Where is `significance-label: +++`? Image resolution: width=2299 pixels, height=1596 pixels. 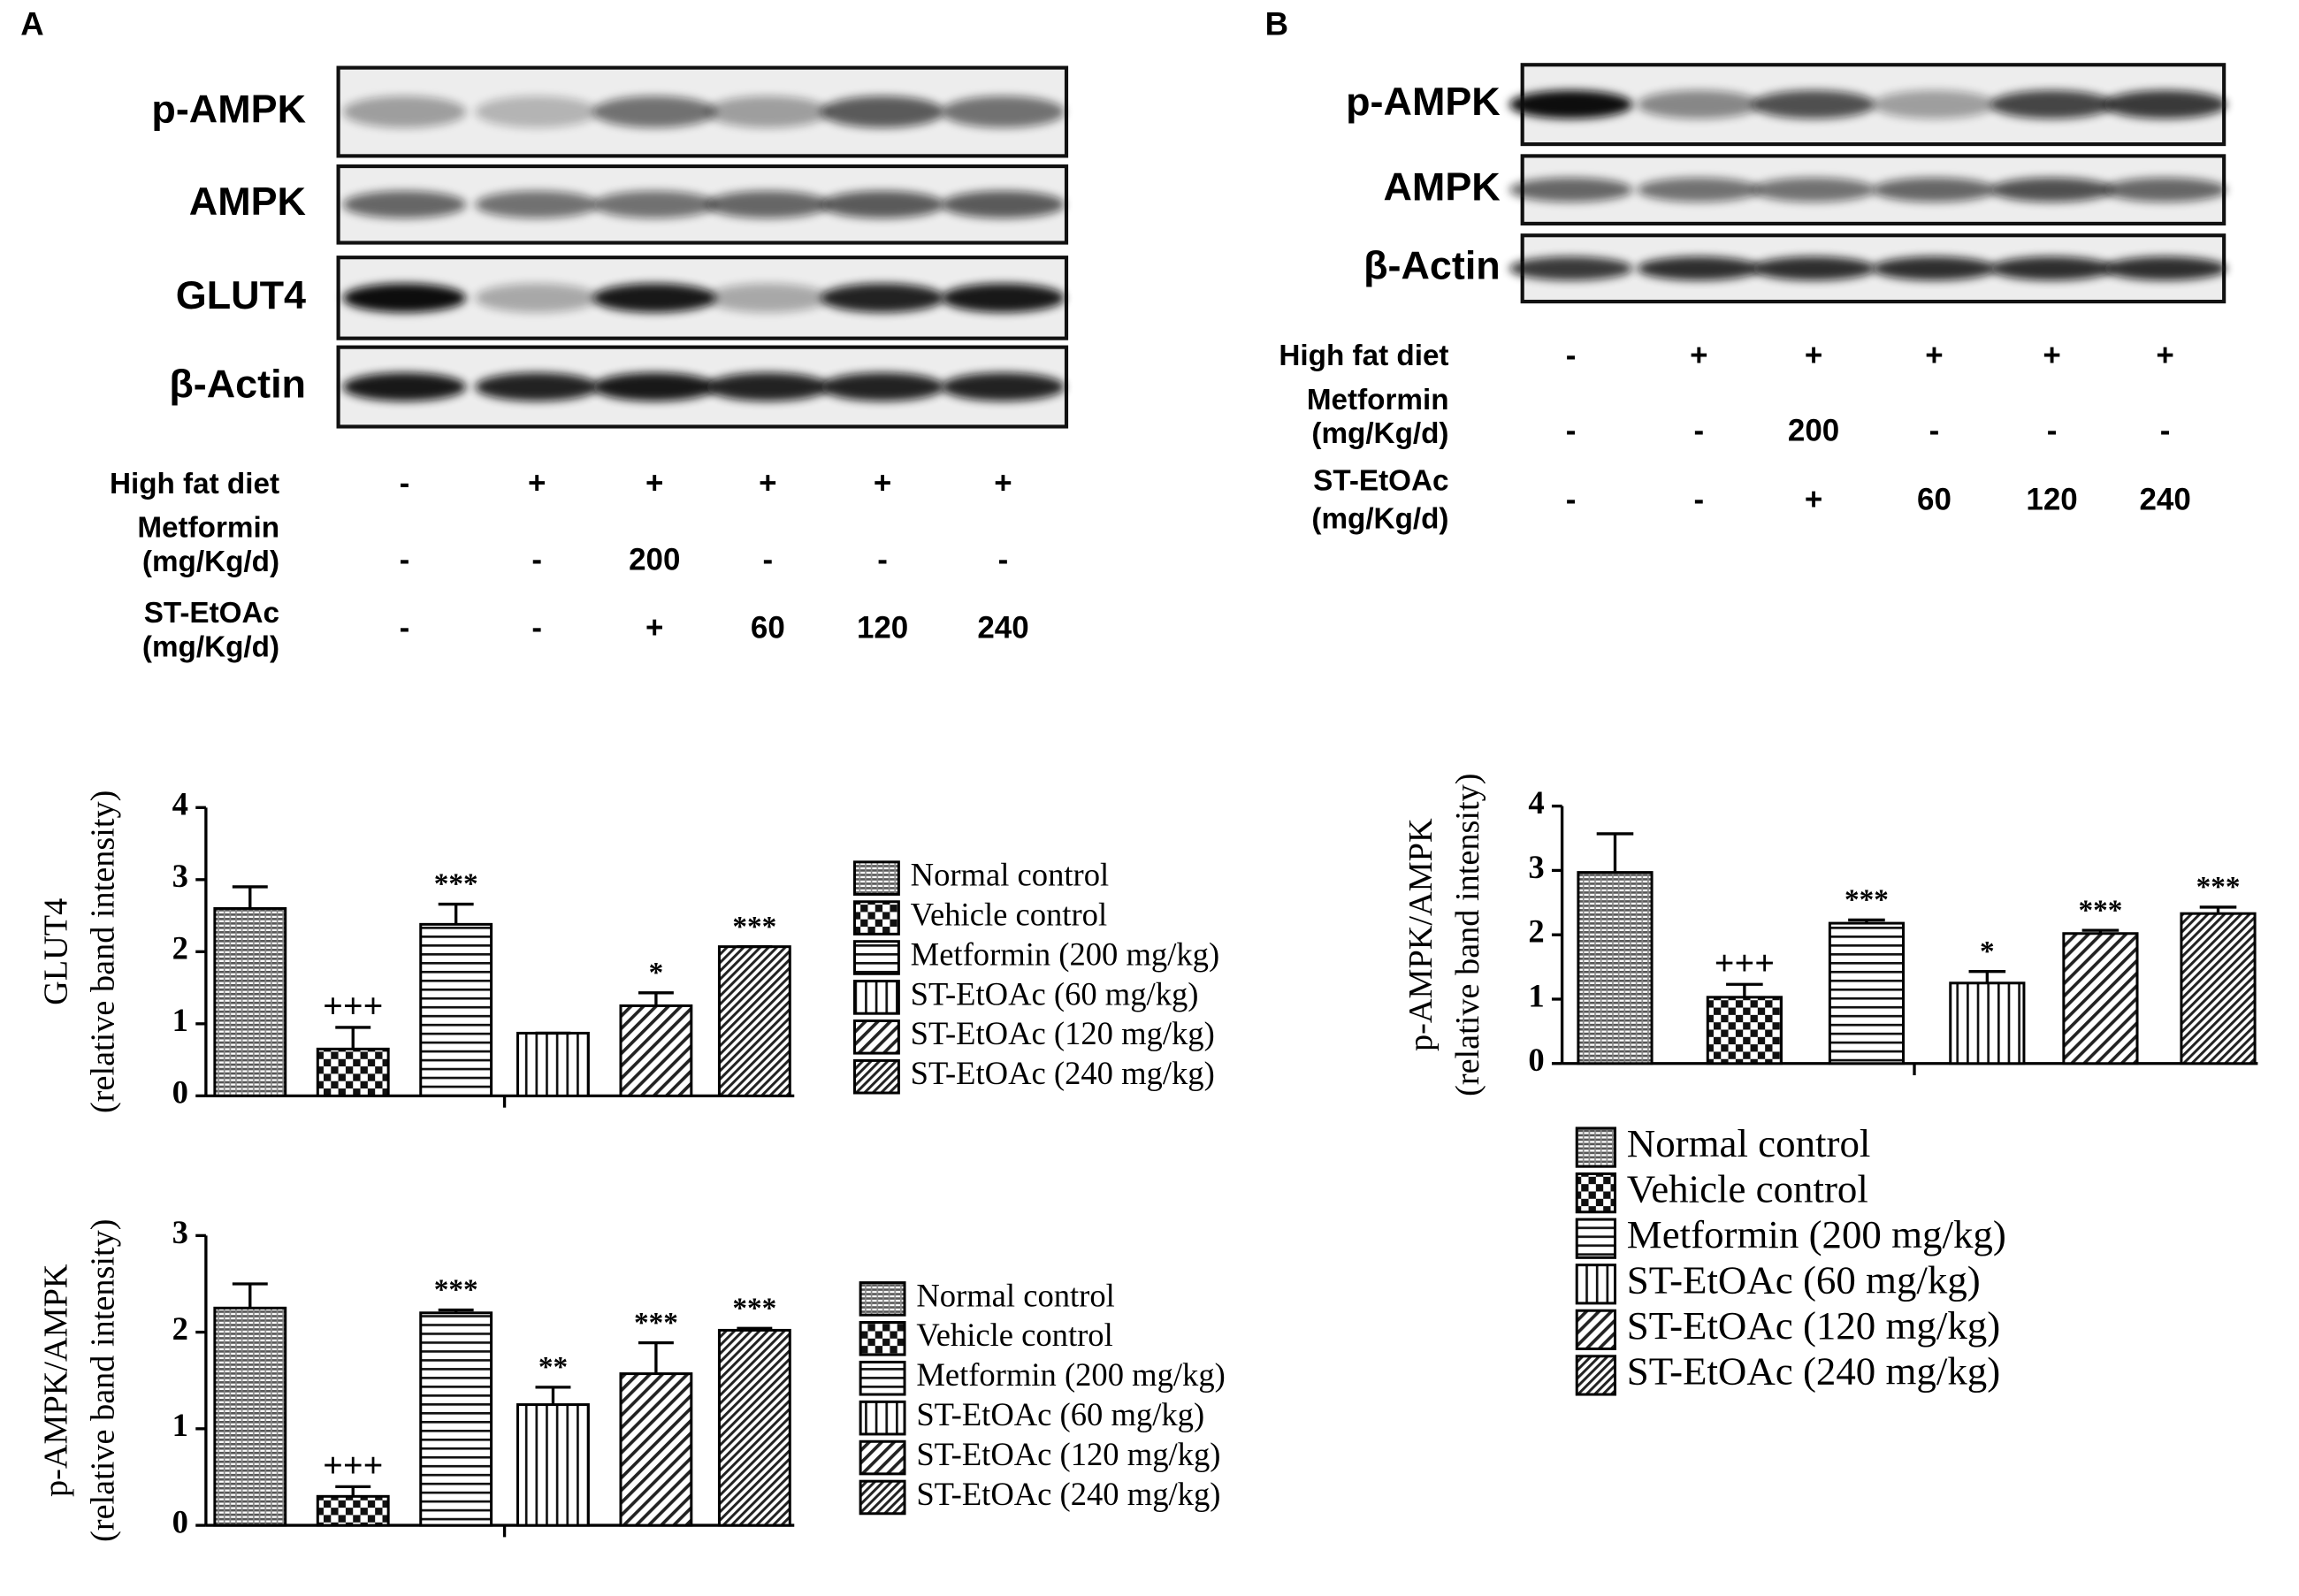 significance-label: +++ is located at coordinates (353, 1465).